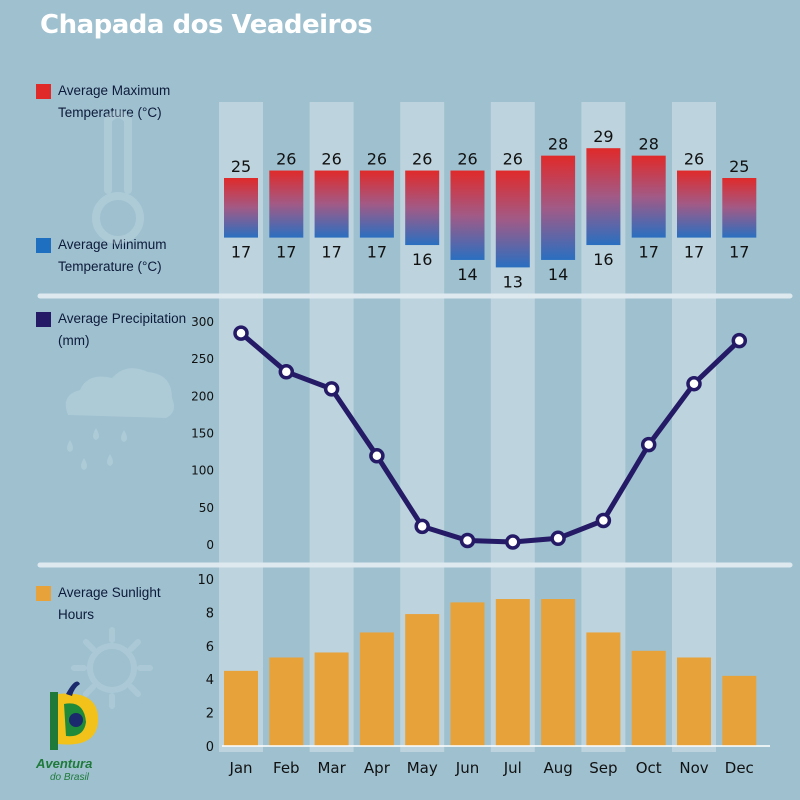 The width and height of the screenshot is (800, 800). Describe the element at coordinates (206, 508) in the screenshot. I see `precip-y-tick: 50` at that location.